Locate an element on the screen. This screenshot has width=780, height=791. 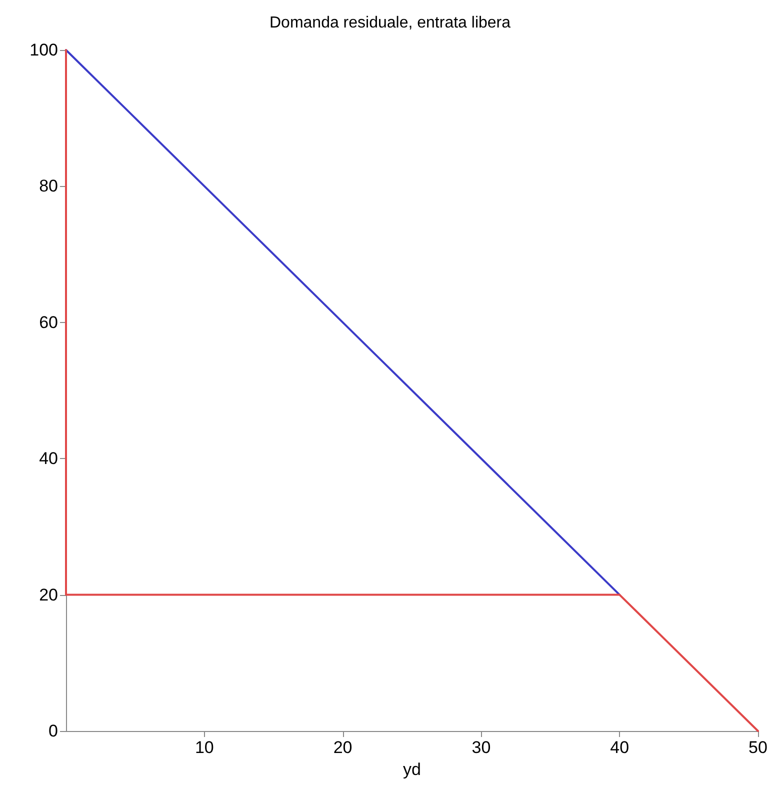
y-tick-label: 60 is located at coordinates (48, 322).